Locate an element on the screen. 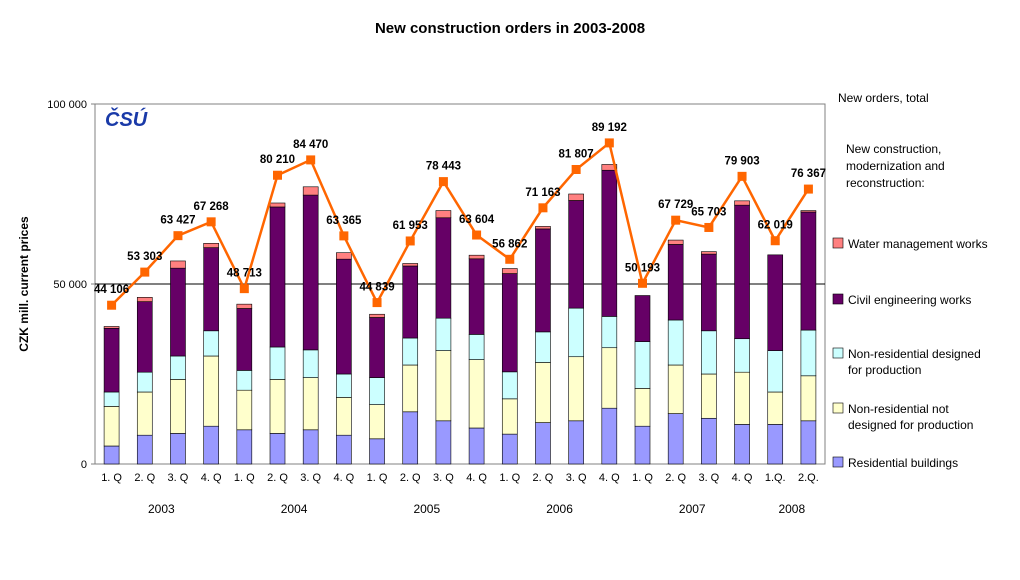 This screenshot has width=1020, height=580. year-label: 2007 is located at coordinates (692, 509).